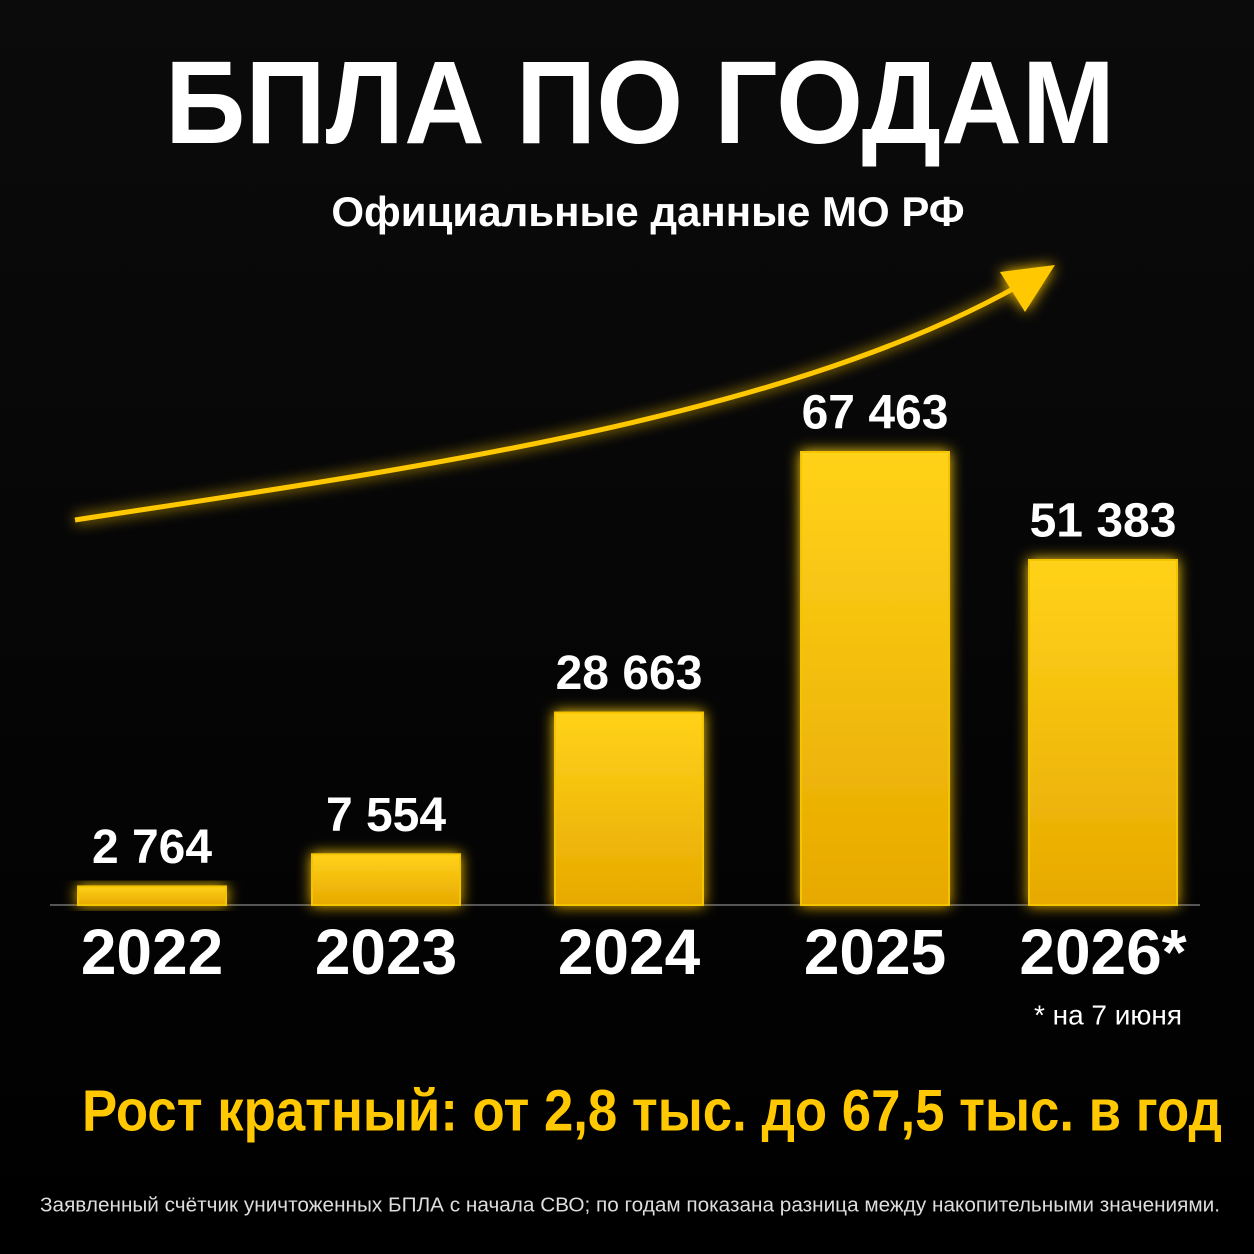 This screenshot has height=1254, width=1254. Describe the element at coordinates (386, 815) in the screenshot. I see `value-label: 7 554` at that location.